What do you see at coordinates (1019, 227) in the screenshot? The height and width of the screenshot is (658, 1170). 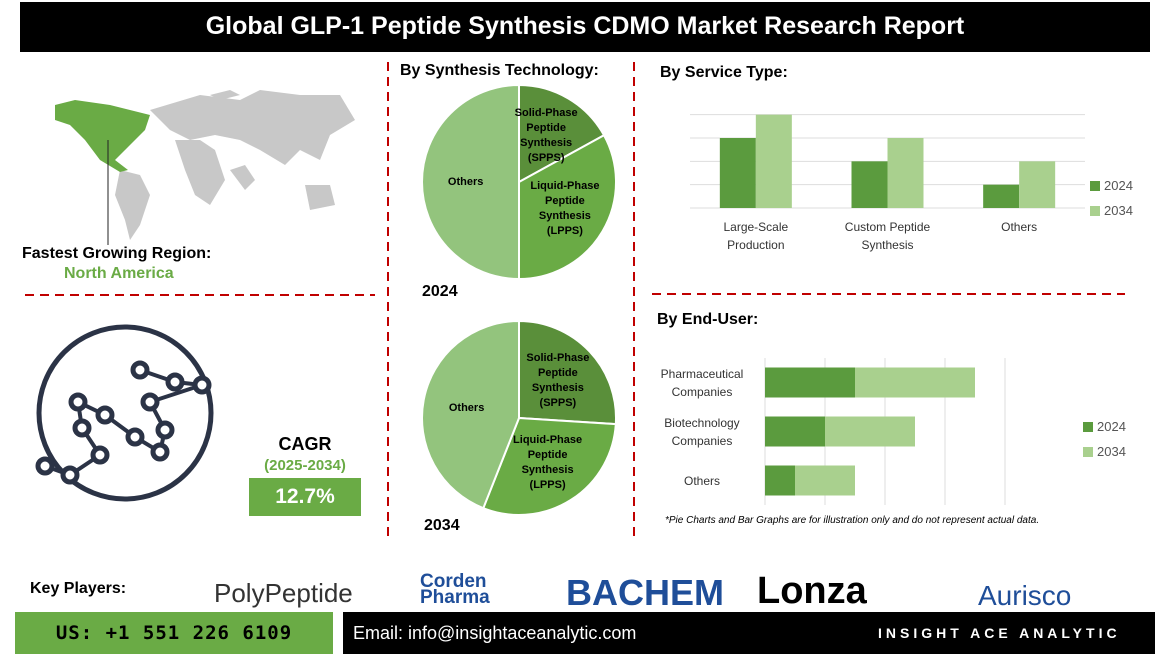 I see `x-tick-label: Others` at bounding box center [1019, 227].